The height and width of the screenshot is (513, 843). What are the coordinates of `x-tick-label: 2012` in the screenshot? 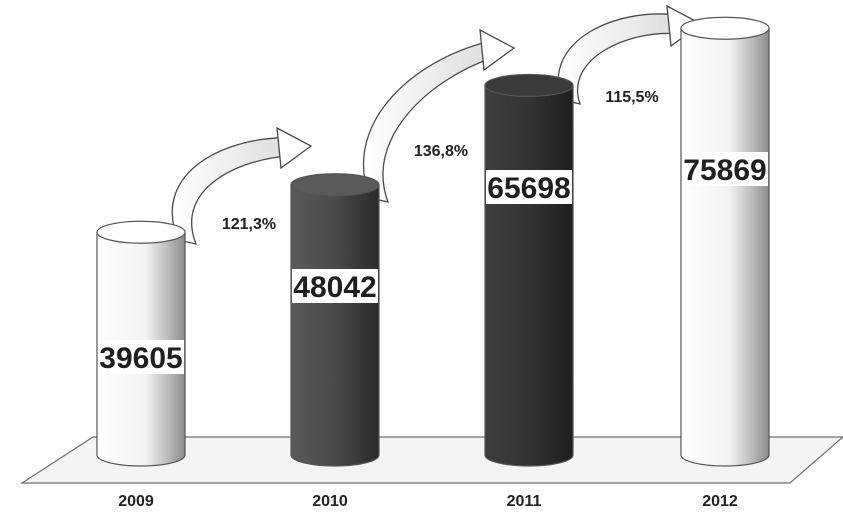 It's located at (720, 501).